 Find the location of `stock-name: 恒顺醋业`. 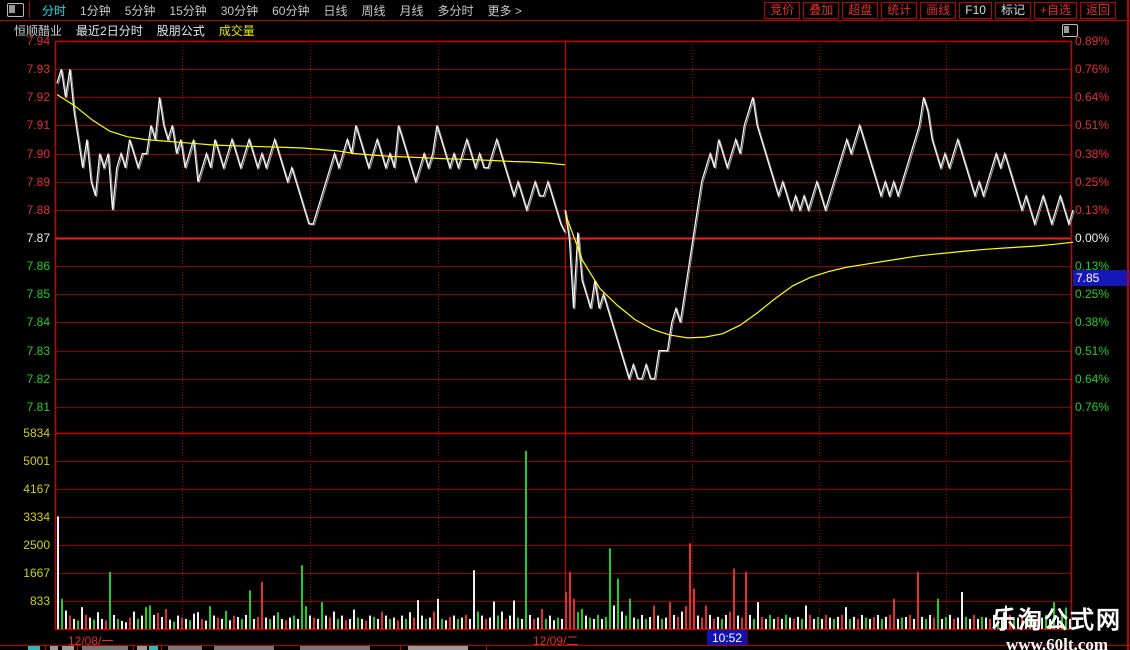

stock-name: 恒顺醋业 is located at coordinates (38, 31).